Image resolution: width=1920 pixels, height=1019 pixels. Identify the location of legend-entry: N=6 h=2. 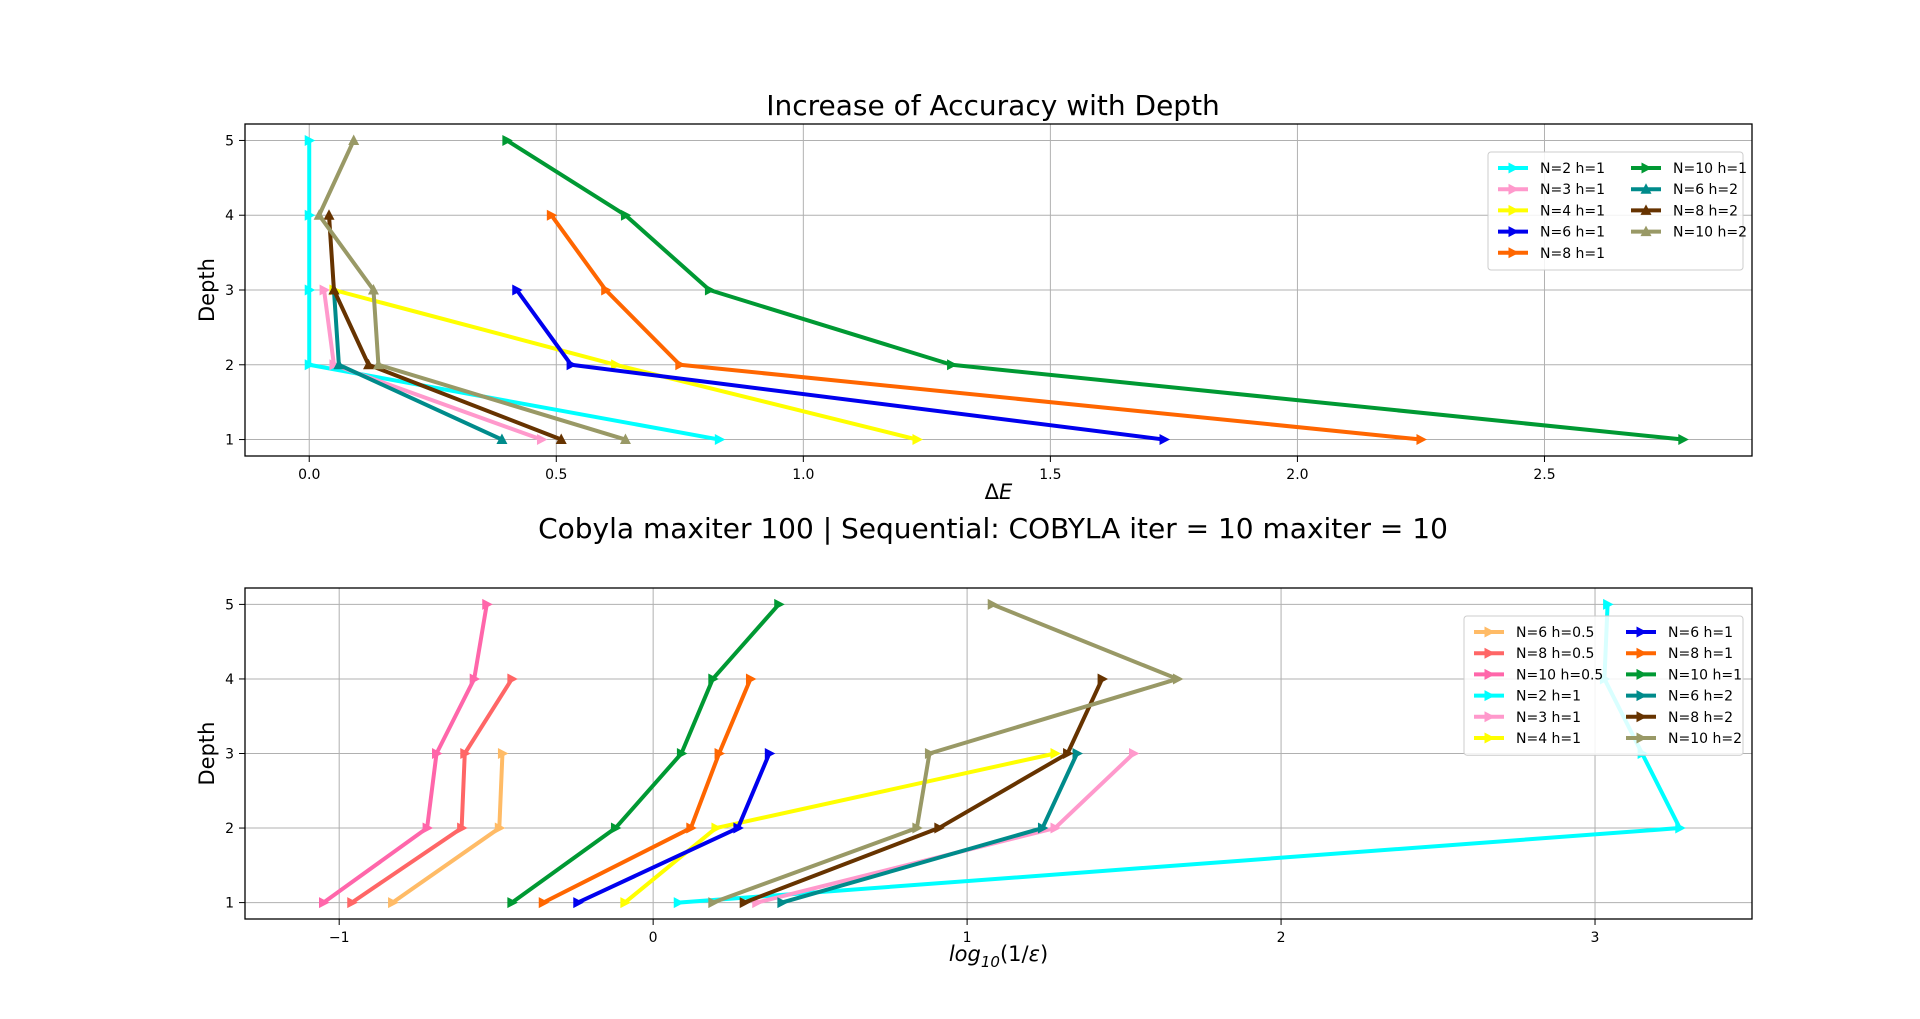
(1679, 697).